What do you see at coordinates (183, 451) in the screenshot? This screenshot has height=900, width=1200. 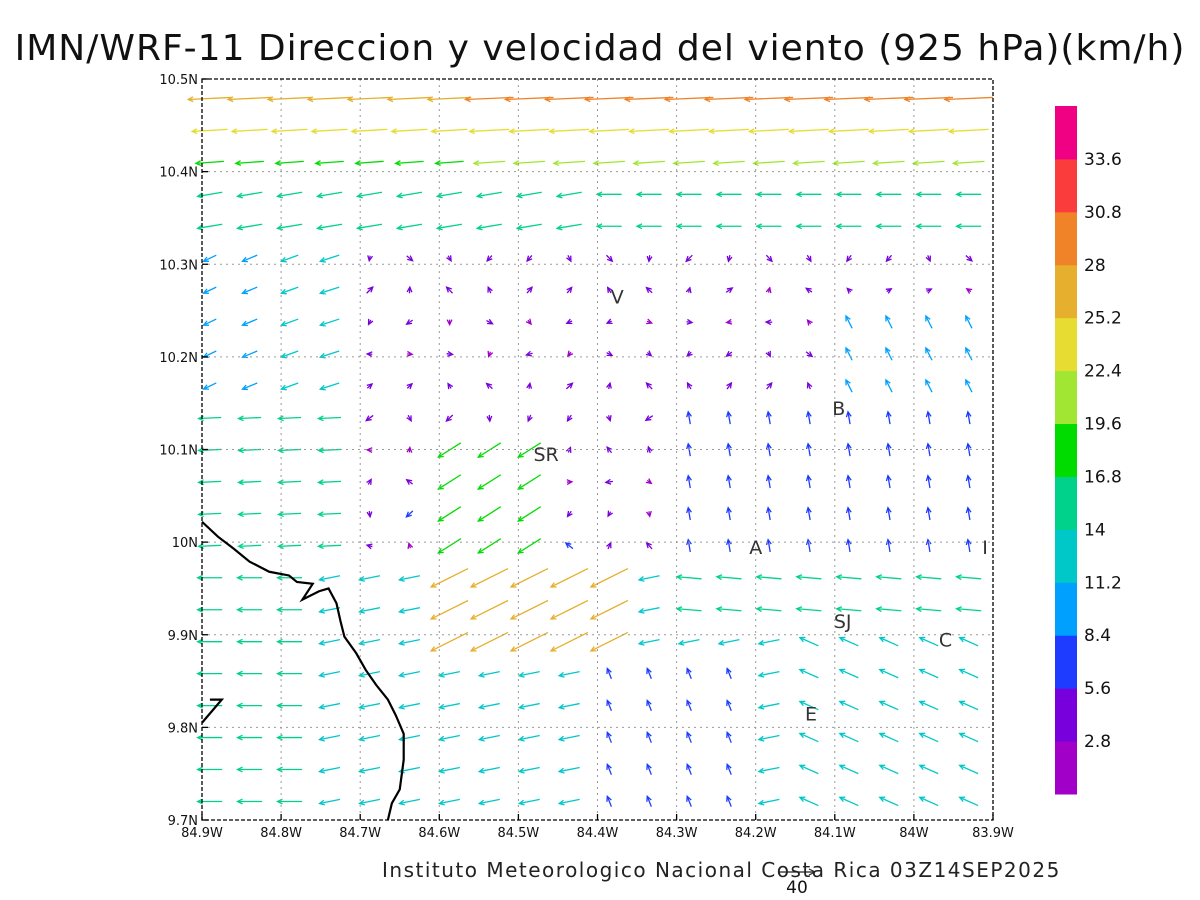 I see `y-axis-ticks: 9.7N 9.8N 9.9N 10N 10.1N 10.2N 10.3N 10.4N 10.5N` at bounding box center [183, 451].